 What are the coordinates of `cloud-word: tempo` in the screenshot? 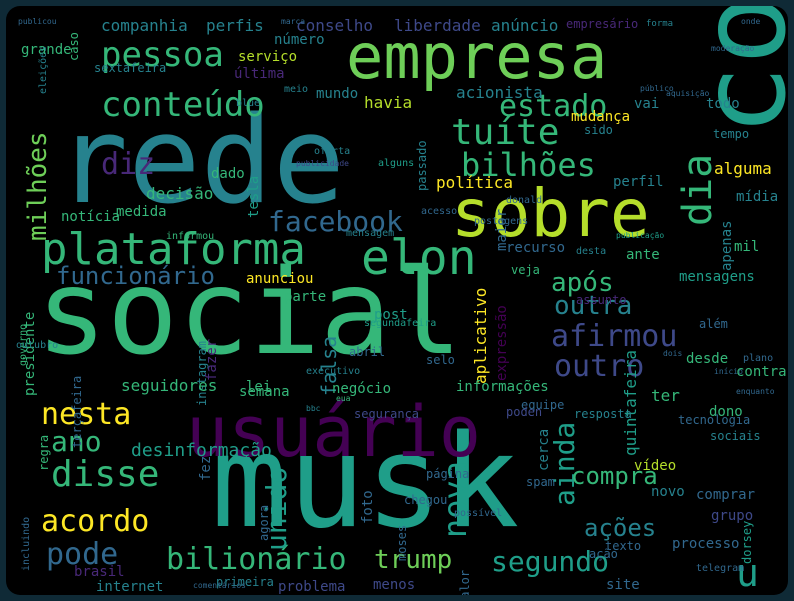 It's located at (731, 134).